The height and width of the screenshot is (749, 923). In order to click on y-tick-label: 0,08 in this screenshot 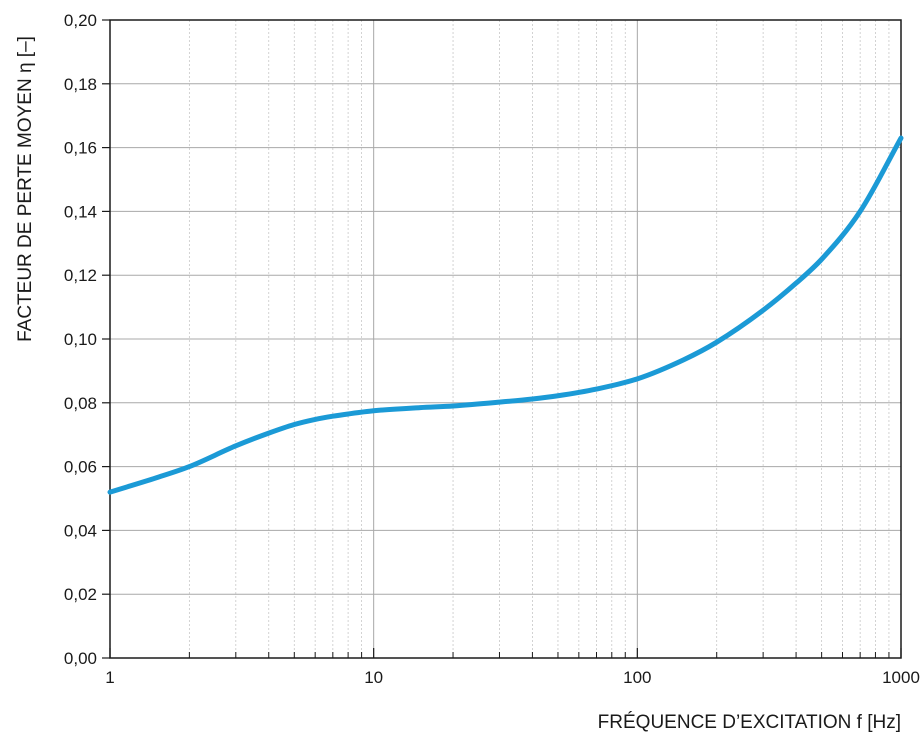, I will do `click(80, 403)`.